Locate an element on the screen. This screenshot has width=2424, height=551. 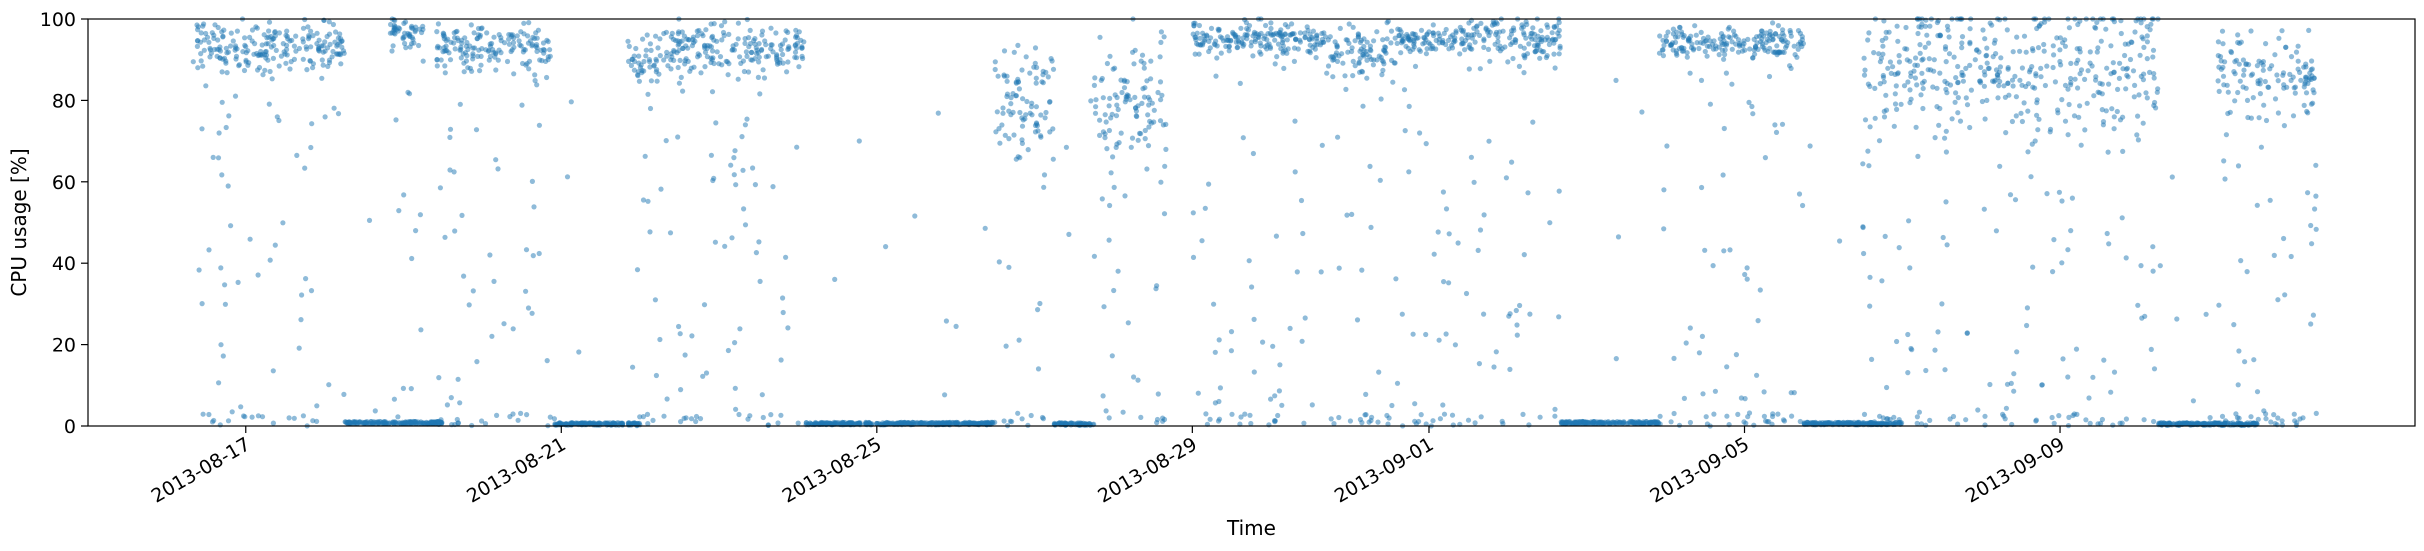
y-tick-label: 0 is located at coordinates (70, 427).